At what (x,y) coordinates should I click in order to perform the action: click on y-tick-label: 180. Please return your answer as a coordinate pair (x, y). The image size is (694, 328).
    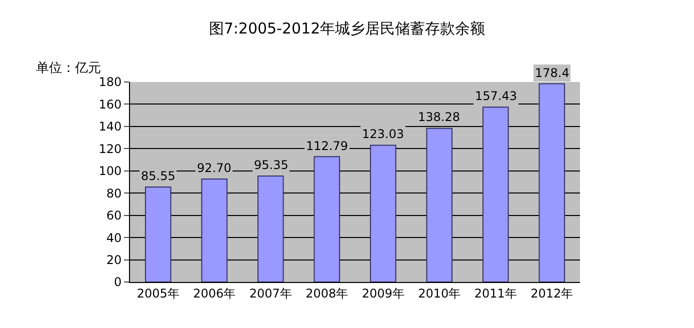
    Looking at the image, I should click on (110, 82).